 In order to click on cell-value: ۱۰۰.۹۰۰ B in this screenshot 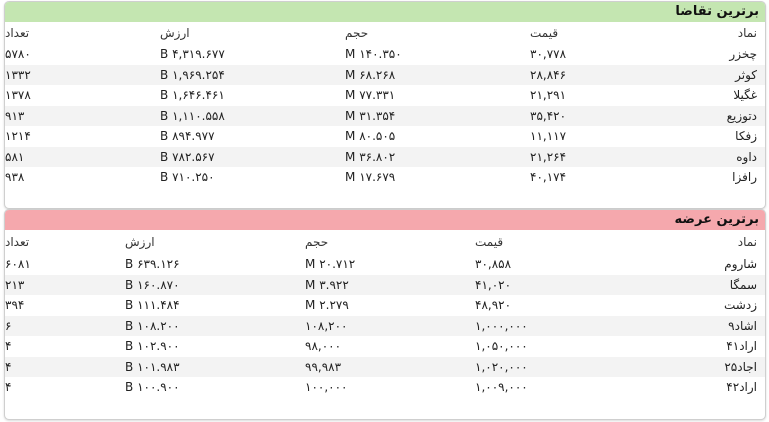, I will do `click(152, 387)`.